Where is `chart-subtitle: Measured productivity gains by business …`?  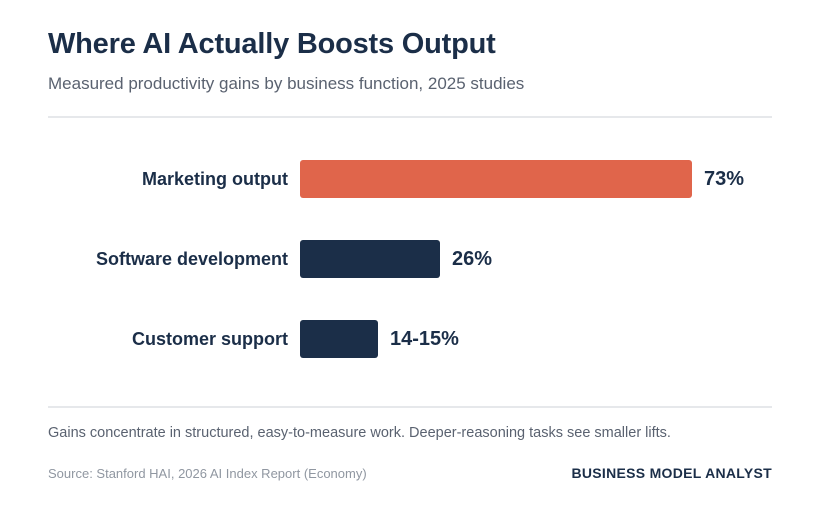 chart-subtitle: Measured productivity gains by business … is located at coordinates (286, 83).